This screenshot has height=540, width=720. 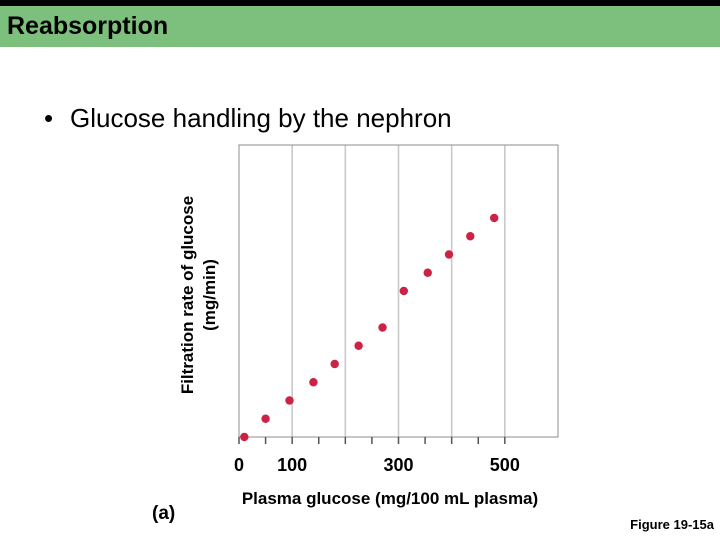 I want to click on y-axis-title-line2: (mg/min), so click(x=209, y=295).